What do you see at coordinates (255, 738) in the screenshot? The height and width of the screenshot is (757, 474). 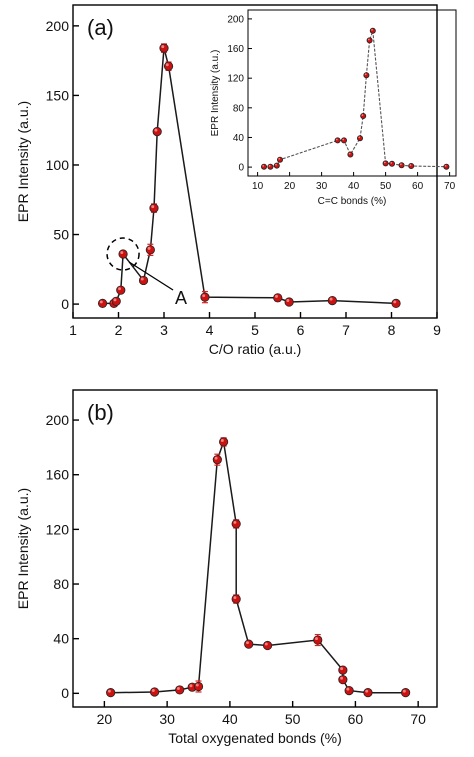 I see `x-axis-label: Total oxygenated bonds (%)` at bounding box center [255, 738].